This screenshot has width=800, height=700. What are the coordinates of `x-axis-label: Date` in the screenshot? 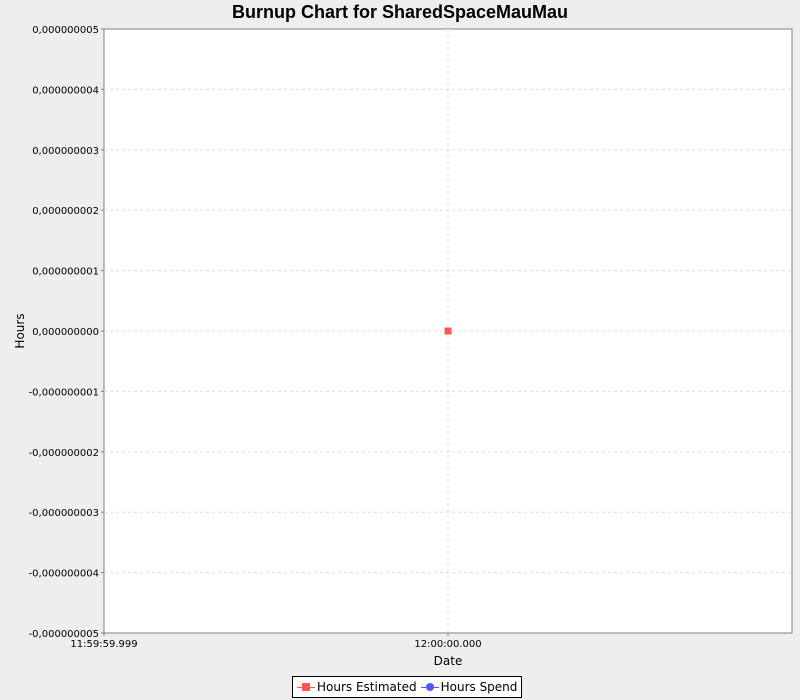 It's located at (448, 661).